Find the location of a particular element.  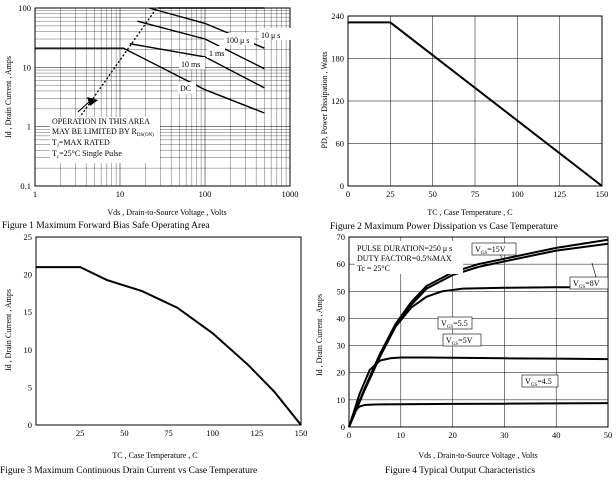

fig3-xtick-label: 125 is located at coordinates (256, 433).